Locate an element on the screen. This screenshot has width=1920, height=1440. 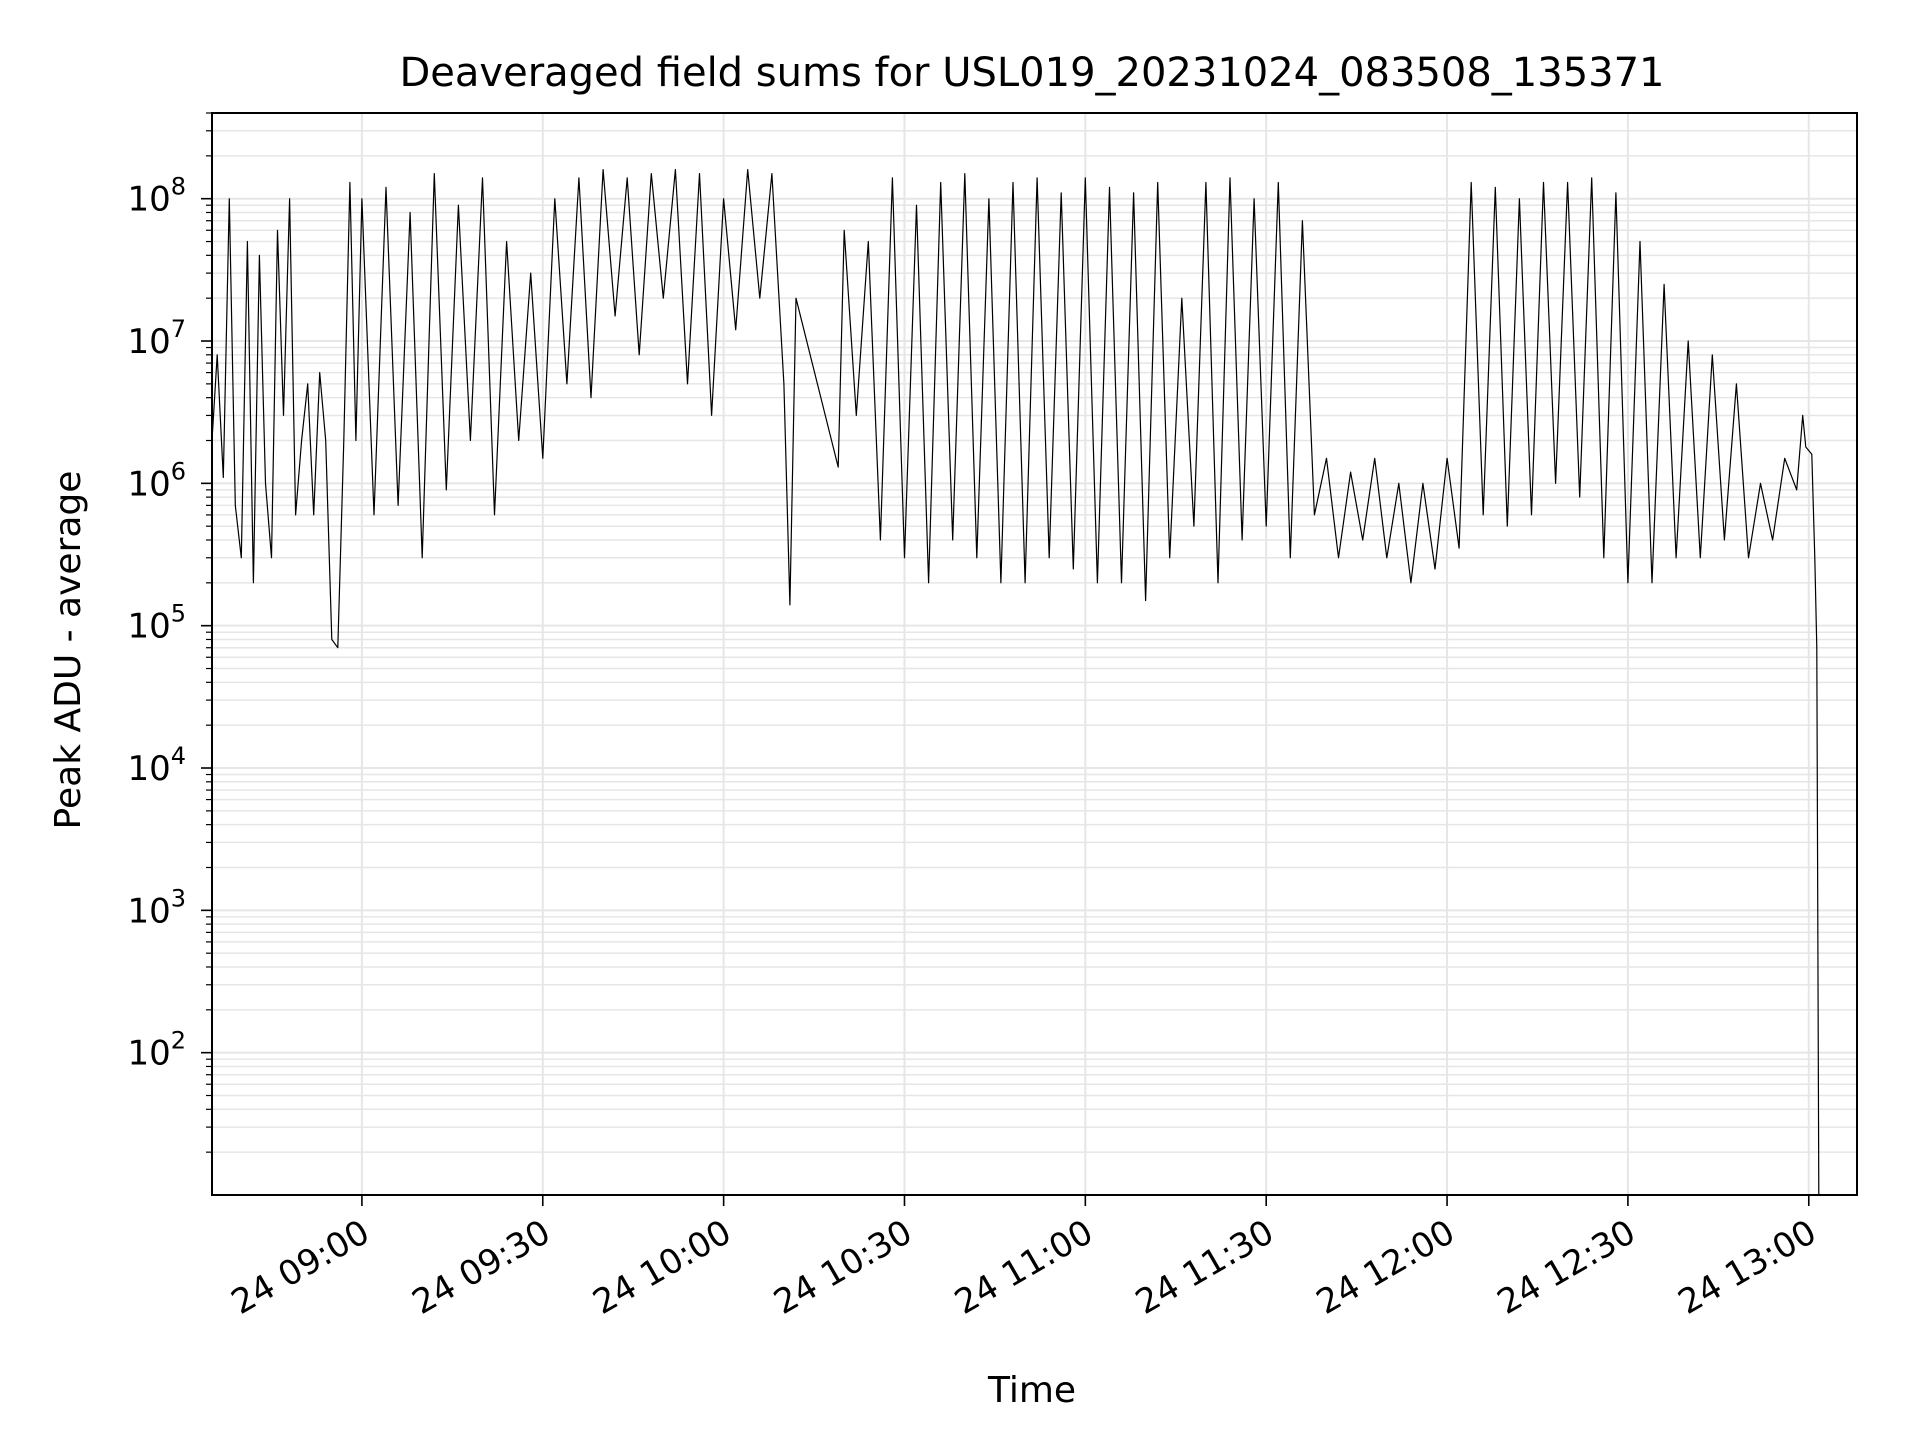
y-tick-label: 10⁵ is located at coordinates (156, 623).